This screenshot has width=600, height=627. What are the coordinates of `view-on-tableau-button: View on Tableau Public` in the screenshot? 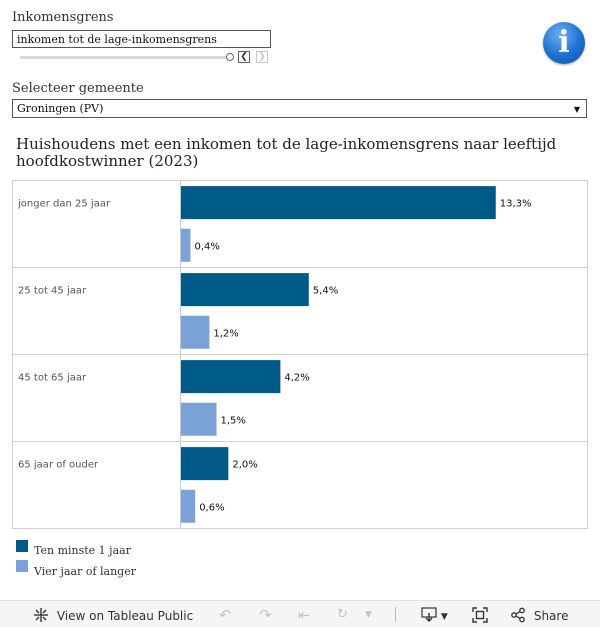 It's located at (113, 615).